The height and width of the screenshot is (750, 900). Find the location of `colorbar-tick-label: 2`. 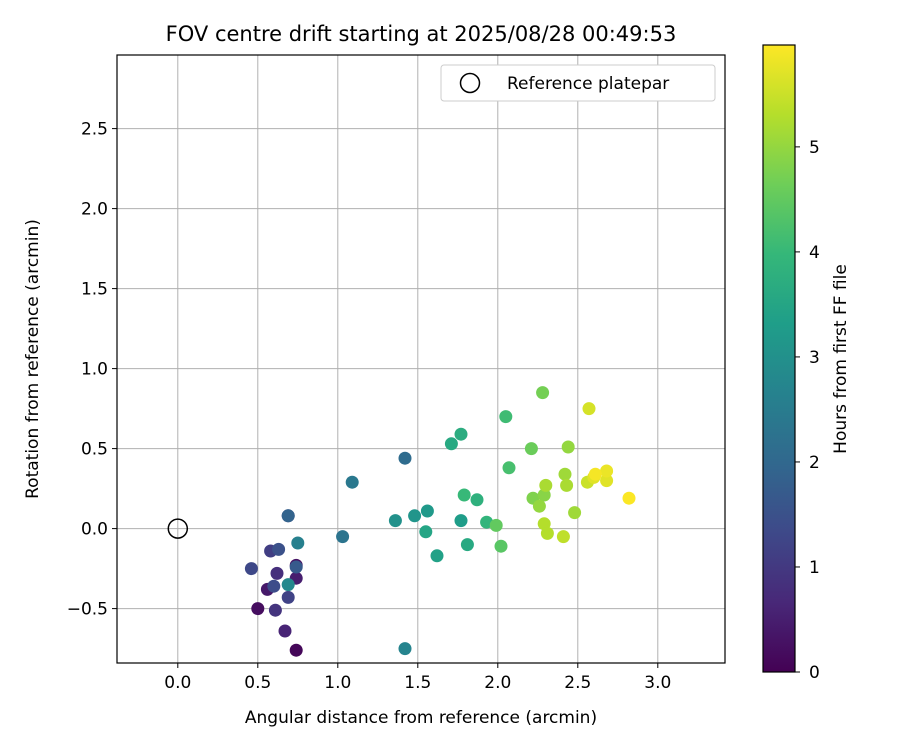

colorbar-tick-label: 2 is located at coordinates (814, 463).